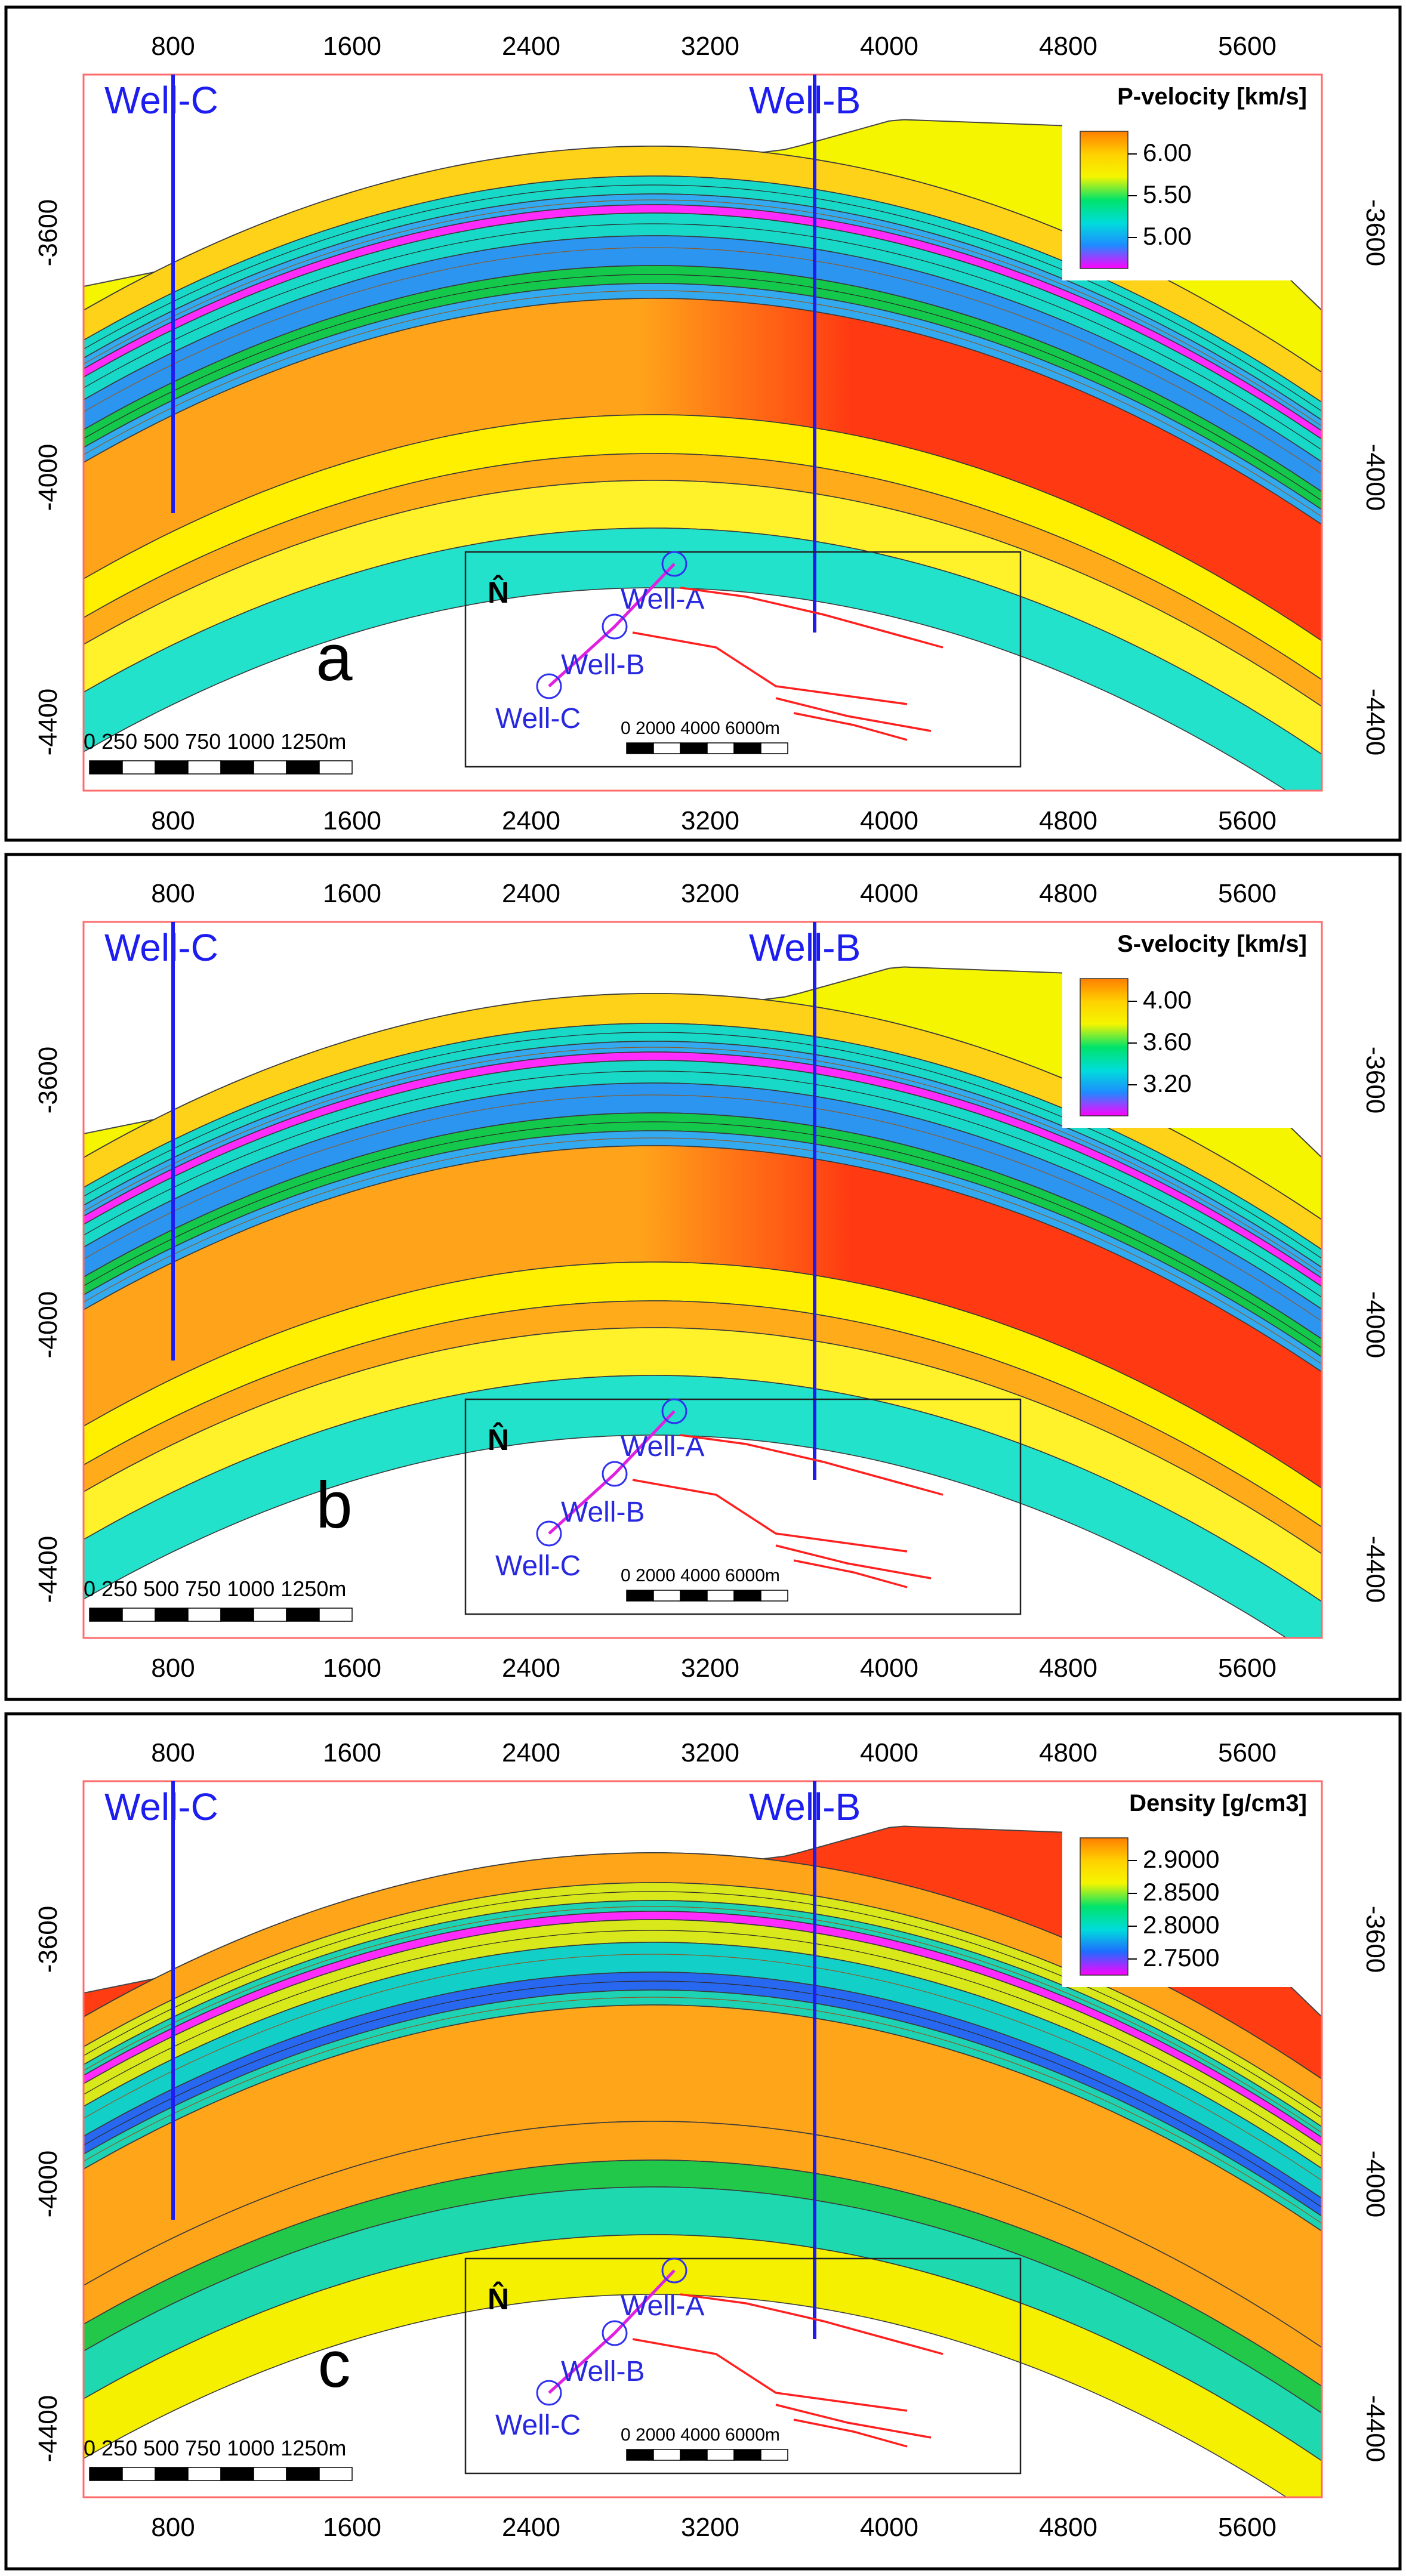 Image resolution: width=1406 pixels, height=2576 pixels. Describe the element at coordinates (531, 820) in the screenshot. I see `x-tick-bottom: 2400` at that location.